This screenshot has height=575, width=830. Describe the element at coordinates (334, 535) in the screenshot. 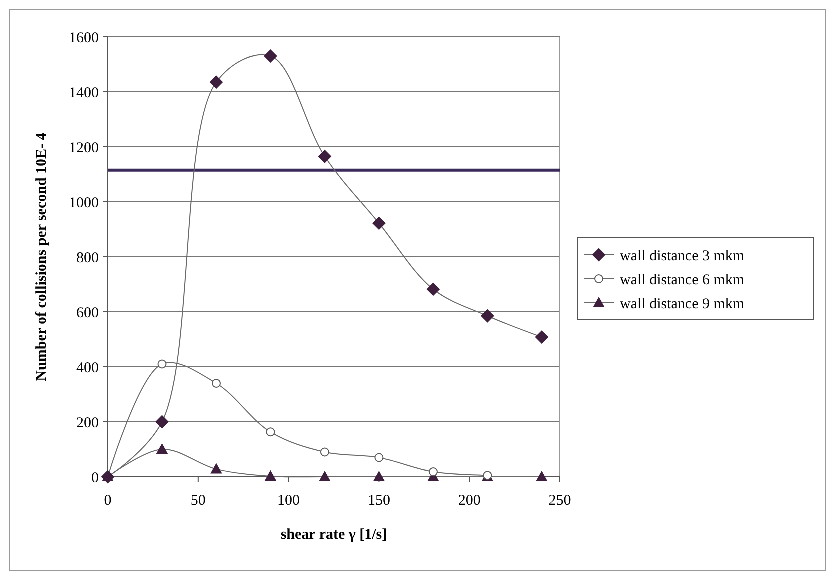

I see `x-axis-title: shear rate γ [1/s]` at that location.